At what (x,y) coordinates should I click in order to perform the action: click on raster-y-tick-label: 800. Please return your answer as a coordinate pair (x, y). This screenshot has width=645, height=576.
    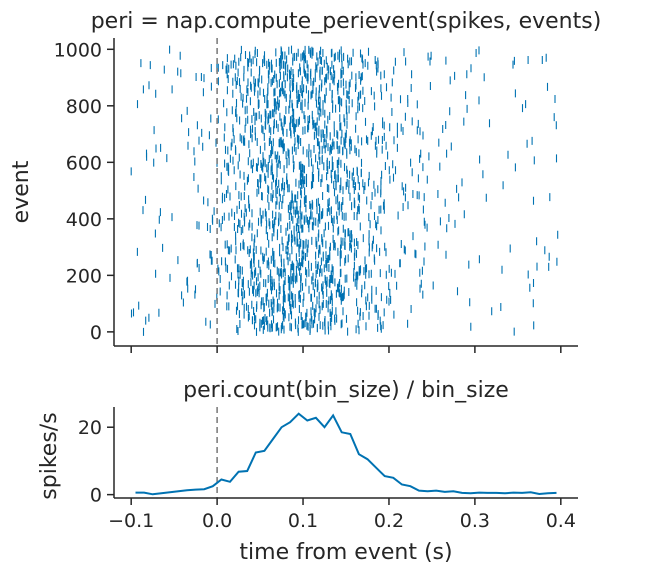
    Looking at the image, I should click on (84, 107).